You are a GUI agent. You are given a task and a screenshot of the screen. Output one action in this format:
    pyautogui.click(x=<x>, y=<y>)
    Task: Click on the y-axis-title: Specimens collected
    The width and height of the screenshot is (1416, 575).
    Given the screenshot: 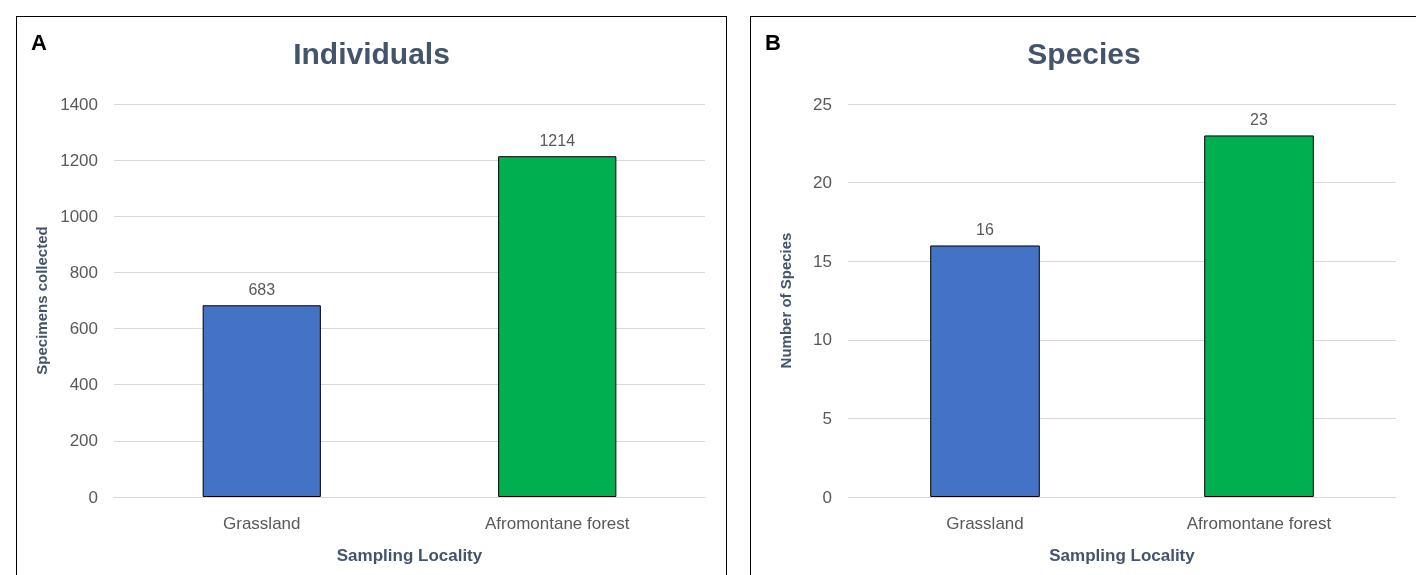 What is the action you would take?
    pyautogui.click(x=42, y=300)
    